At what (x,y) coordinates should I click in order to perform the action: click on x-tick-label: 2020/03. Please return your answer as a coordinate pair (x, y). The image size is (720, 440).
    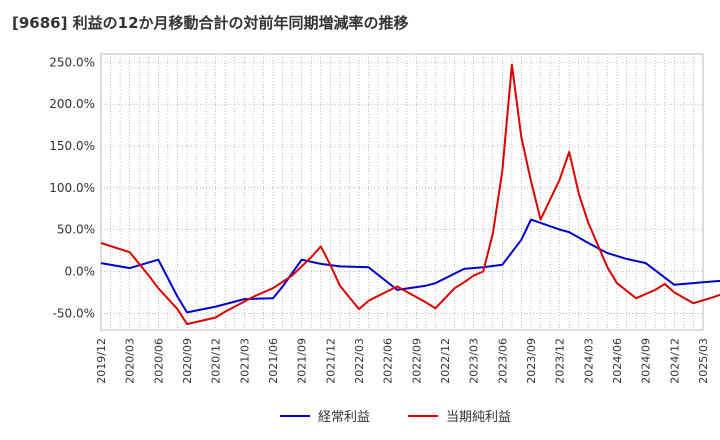
    Looking at the image, I should click on (130, 361).